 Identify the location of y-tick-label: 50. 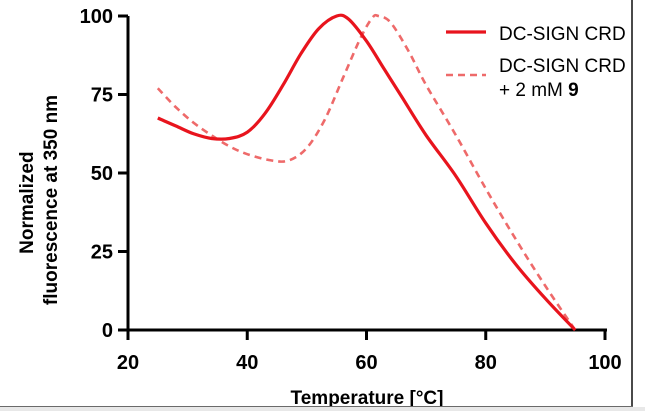
(102, 174).